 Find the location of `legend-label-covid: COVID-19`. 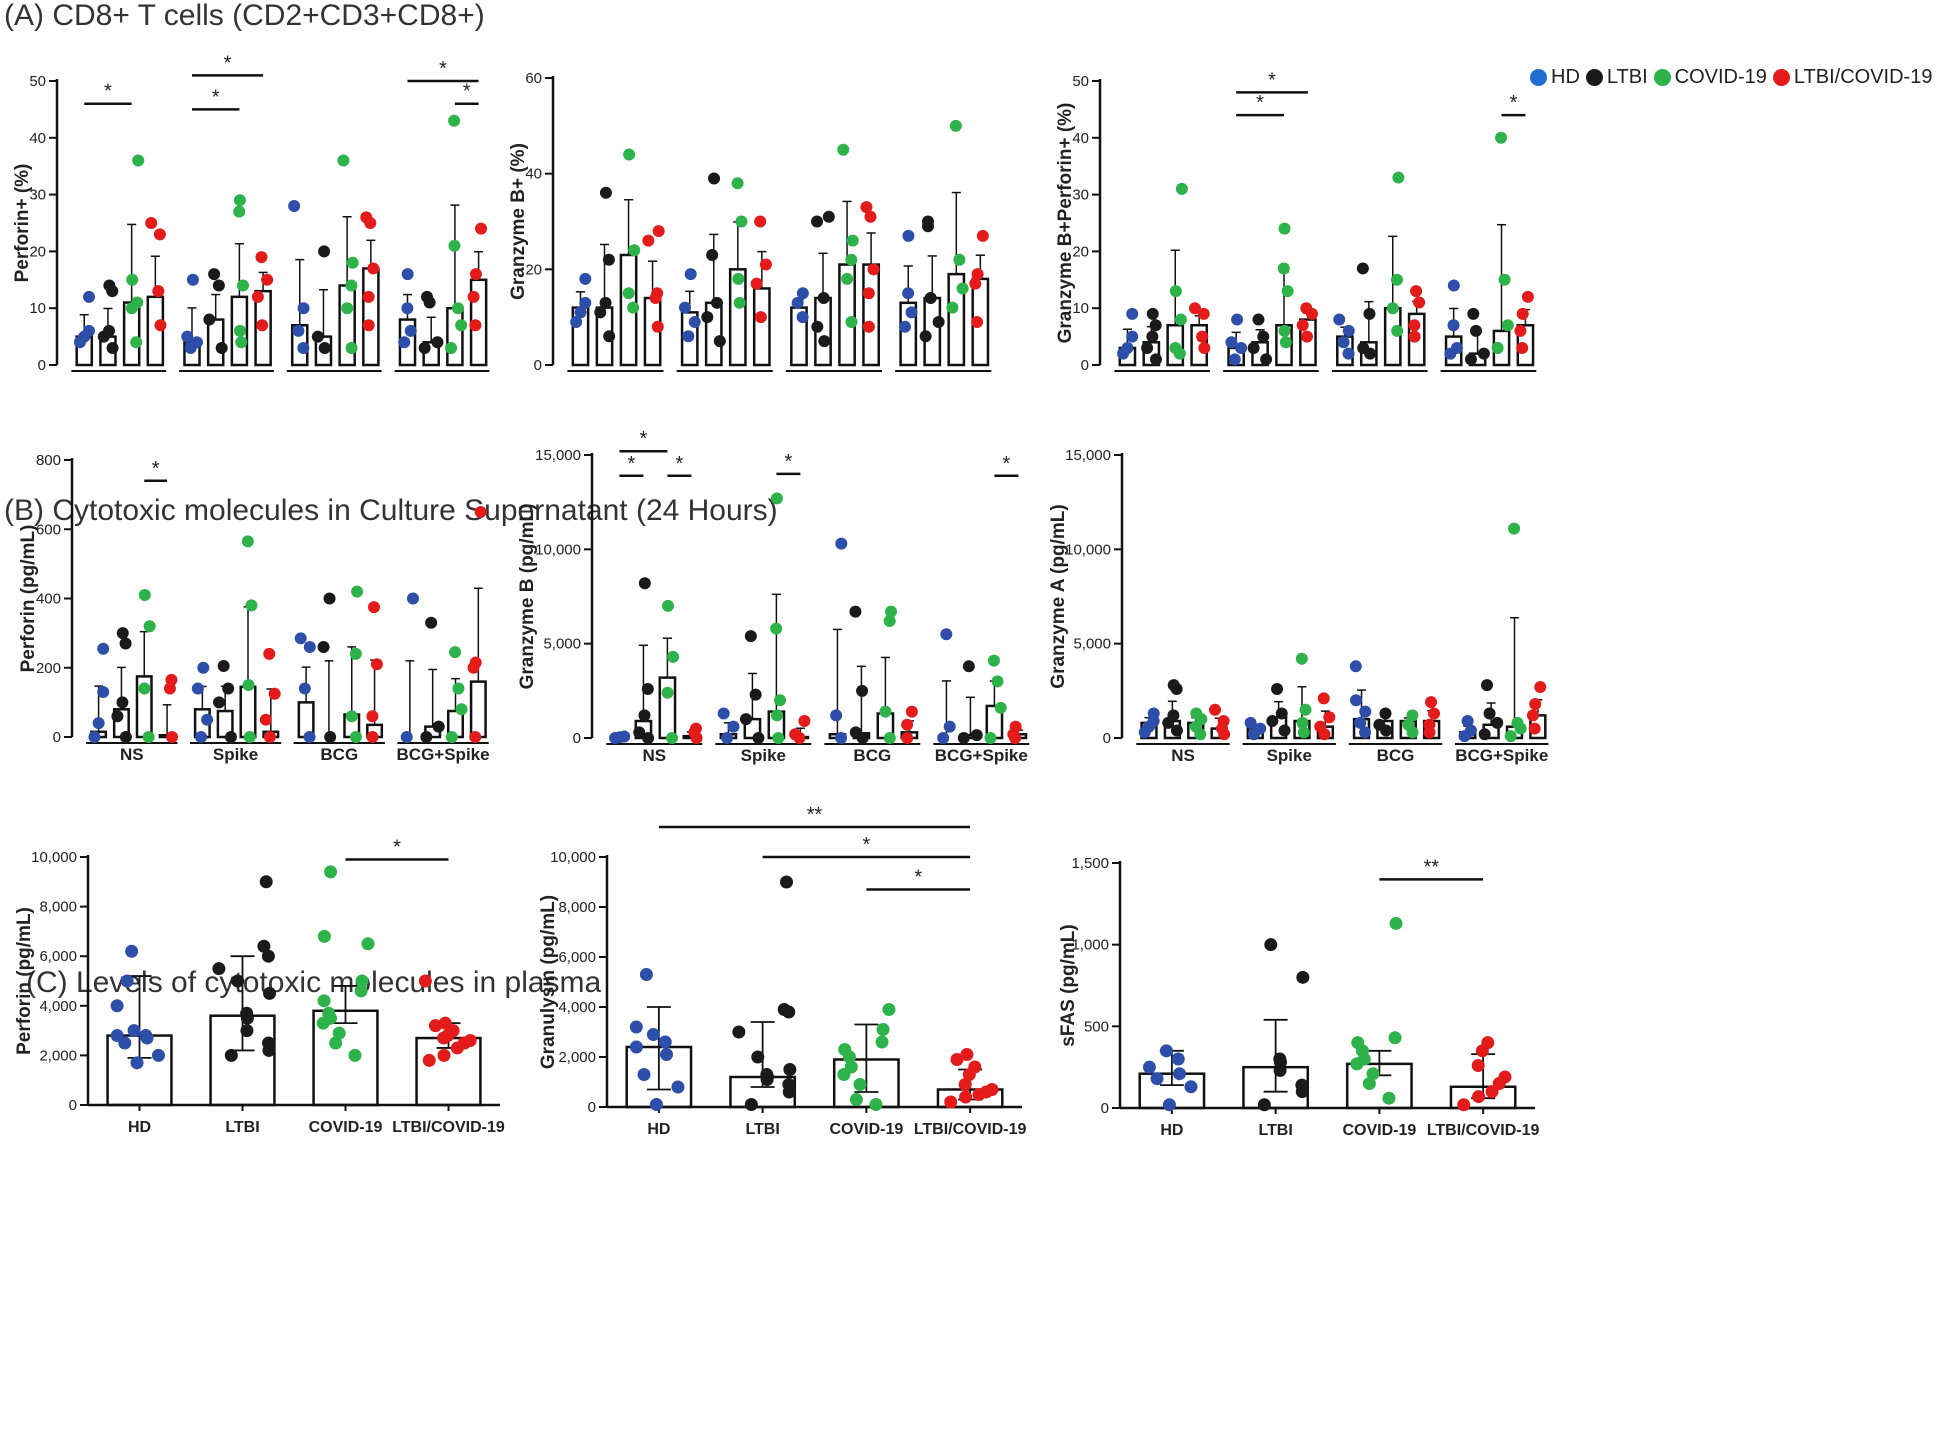

legend-label-covid: COVID-19 is located at coordinates (1720, 76).